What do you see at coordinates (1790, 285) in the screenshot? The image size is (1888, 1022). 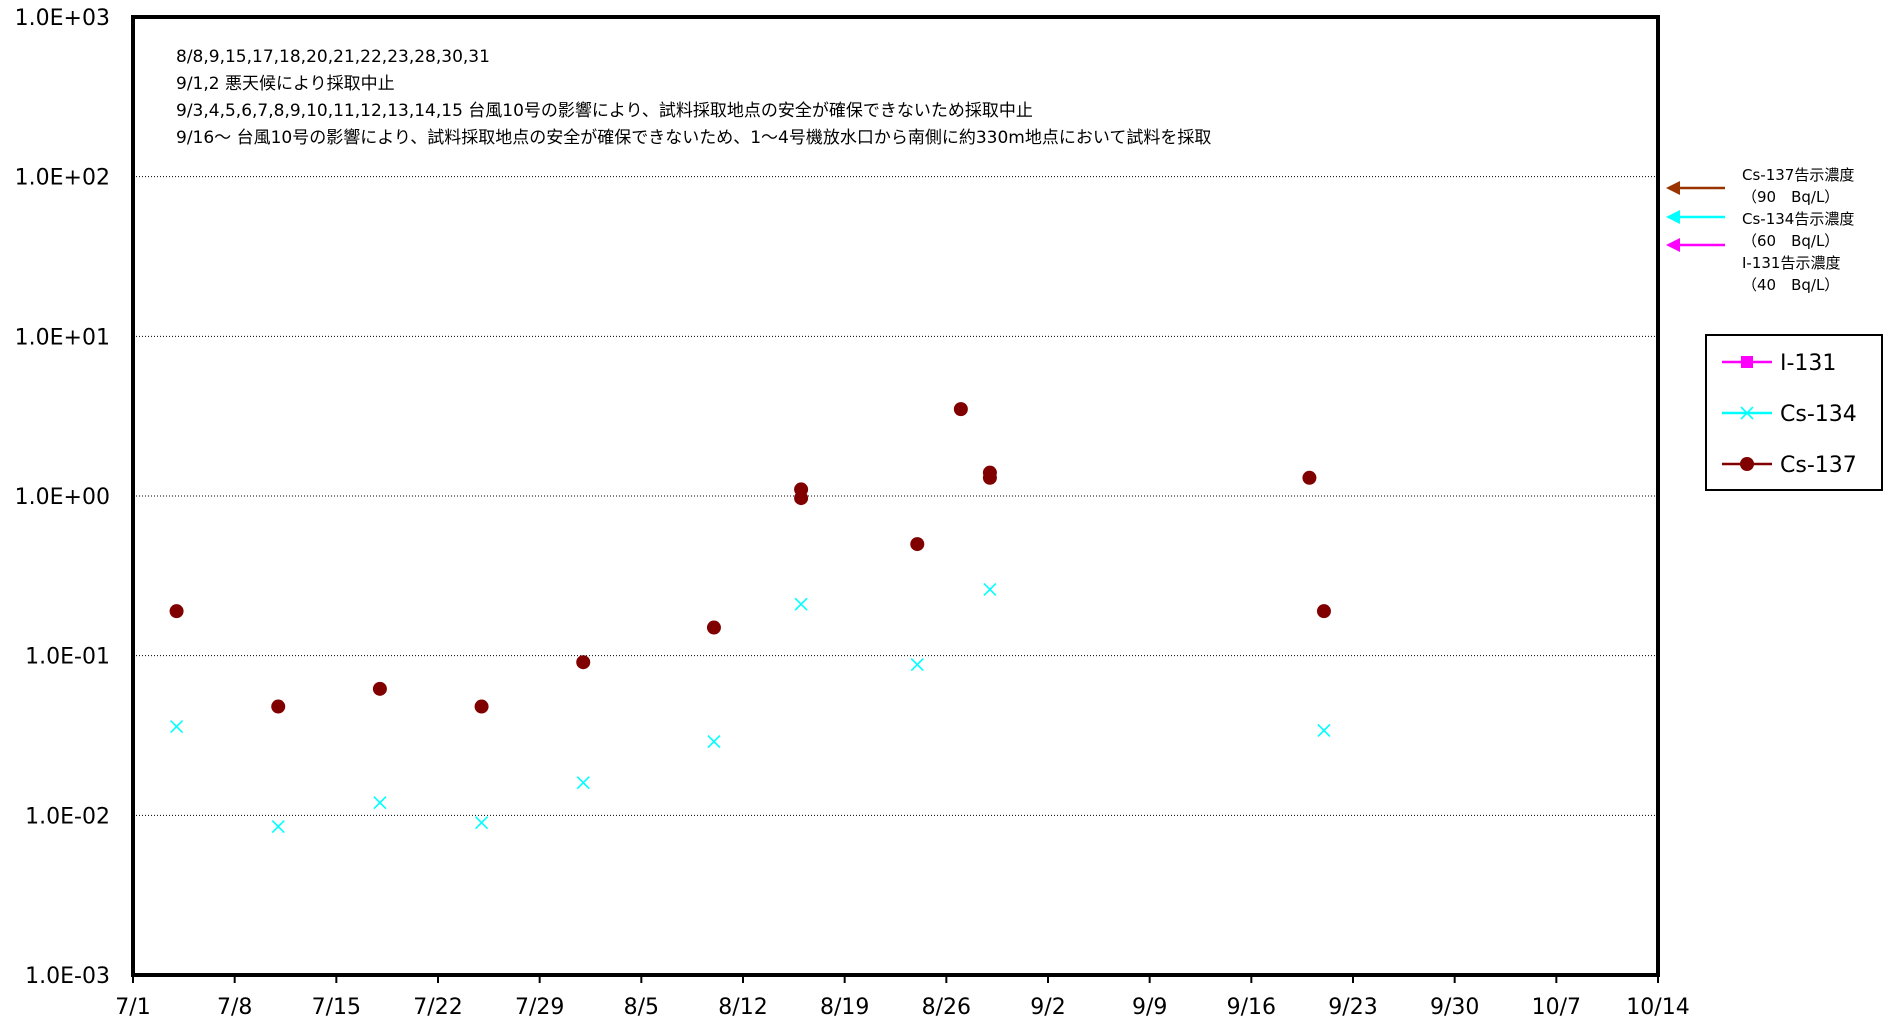 I see `reference-label: （40 Bq/L）` at bounding box center [1790, 285].